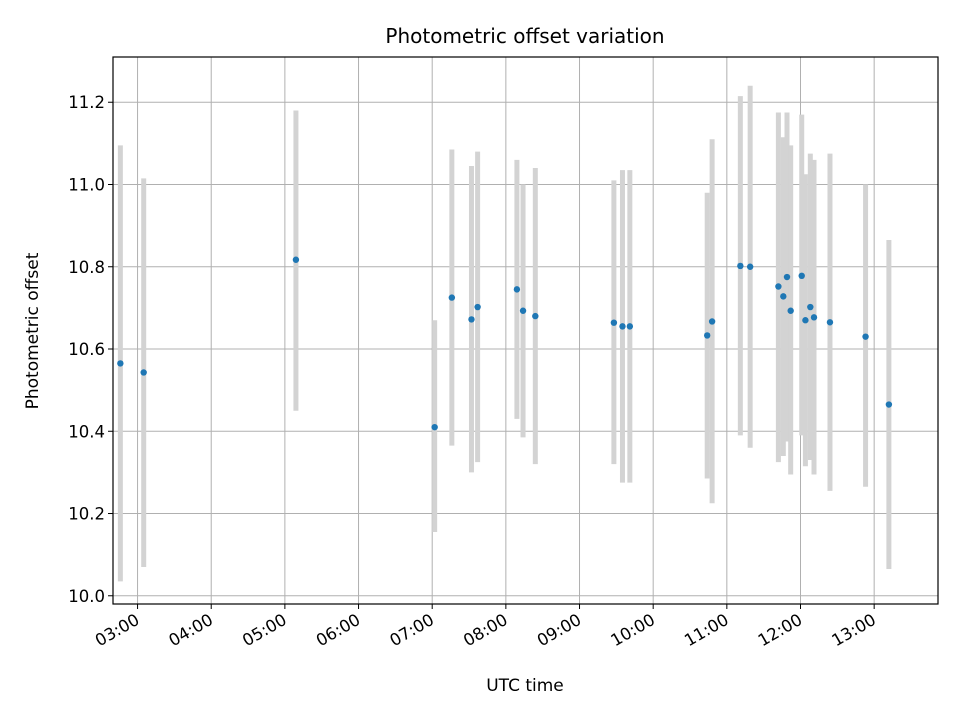  I want to click on chart-title: Photometric offset variation, so click(524, 36).